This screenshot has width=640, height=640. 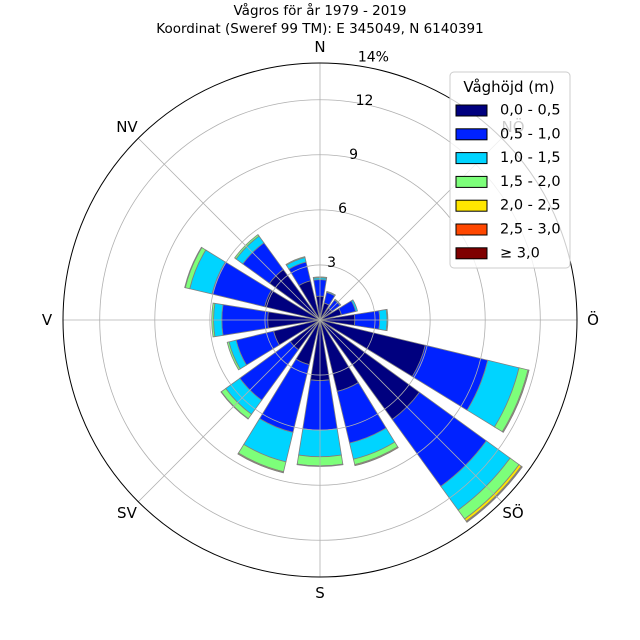 I want to click on legend-label-0: 0,0 - 0,5, so click(x=530, y=111).